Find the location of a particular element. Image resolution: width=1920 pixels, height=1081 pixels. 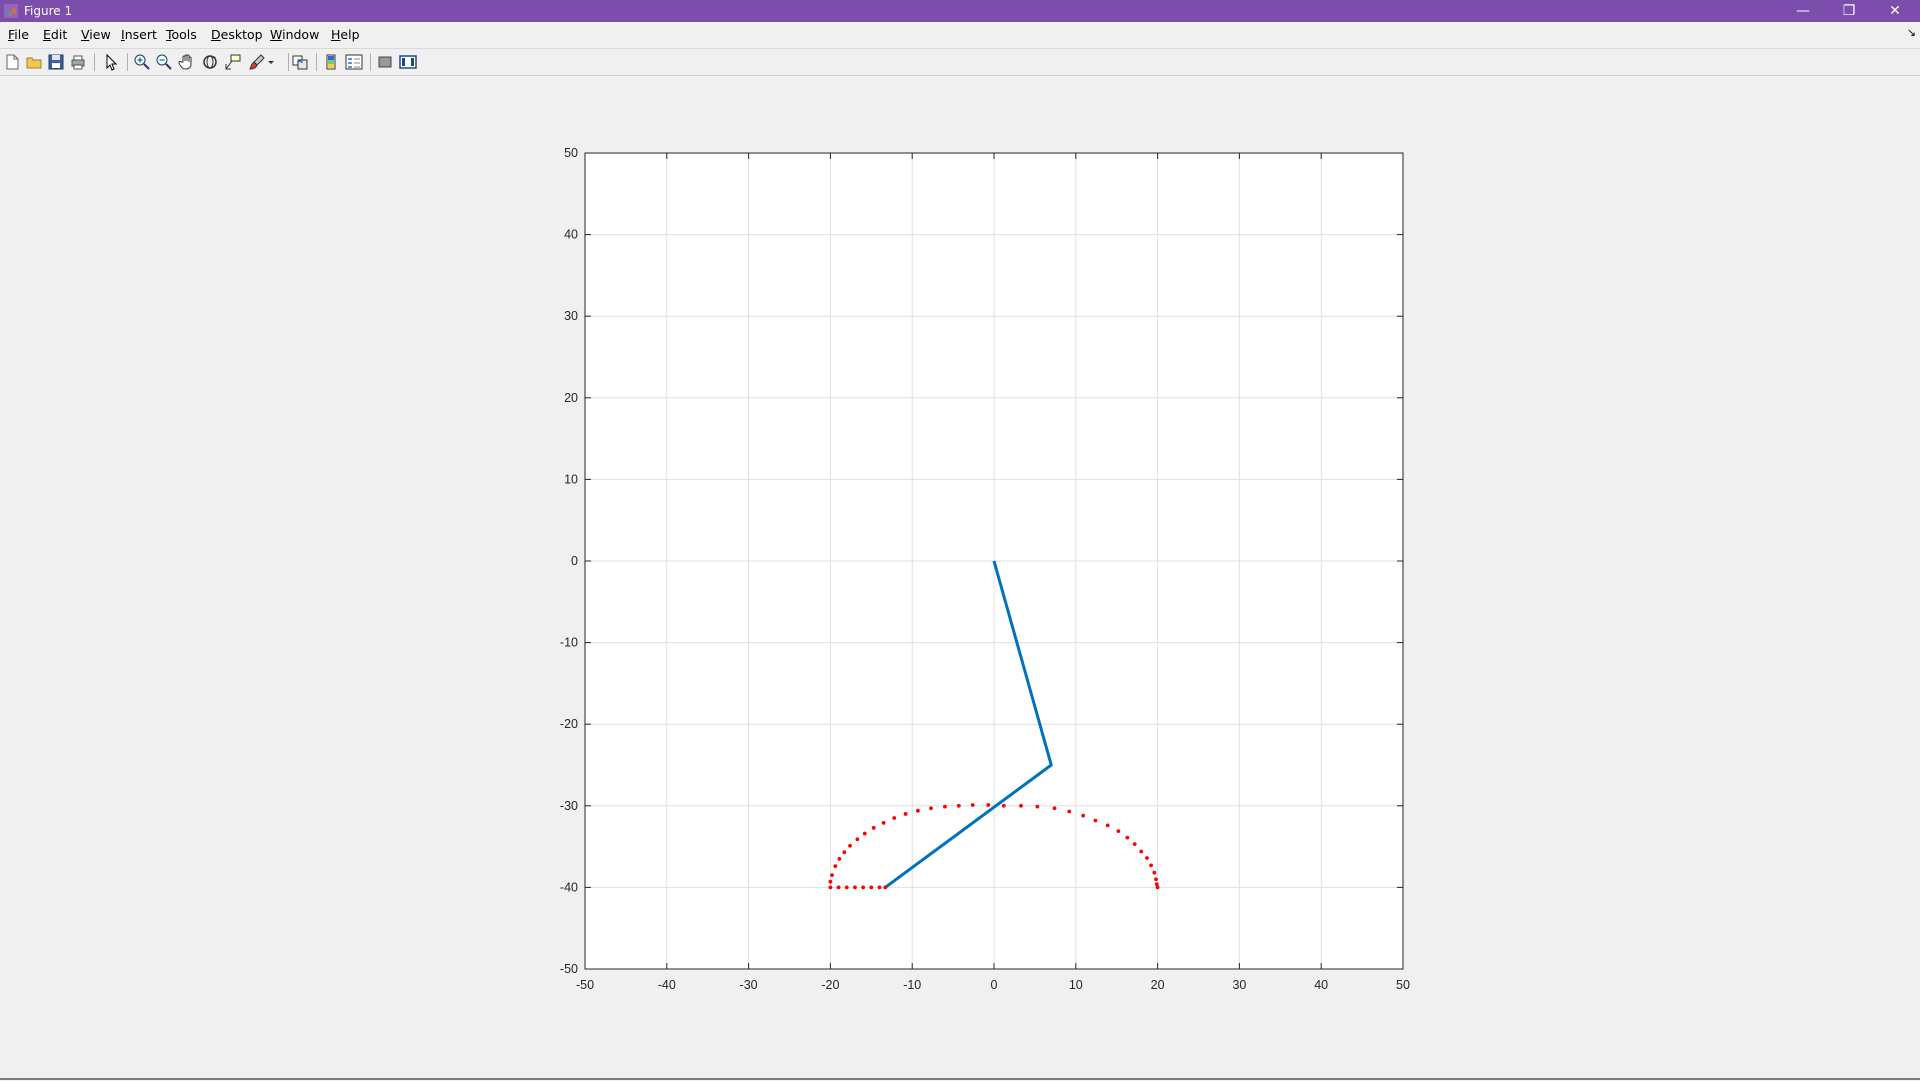

restore-button: ❐ is located at coordinates (1849, 11).